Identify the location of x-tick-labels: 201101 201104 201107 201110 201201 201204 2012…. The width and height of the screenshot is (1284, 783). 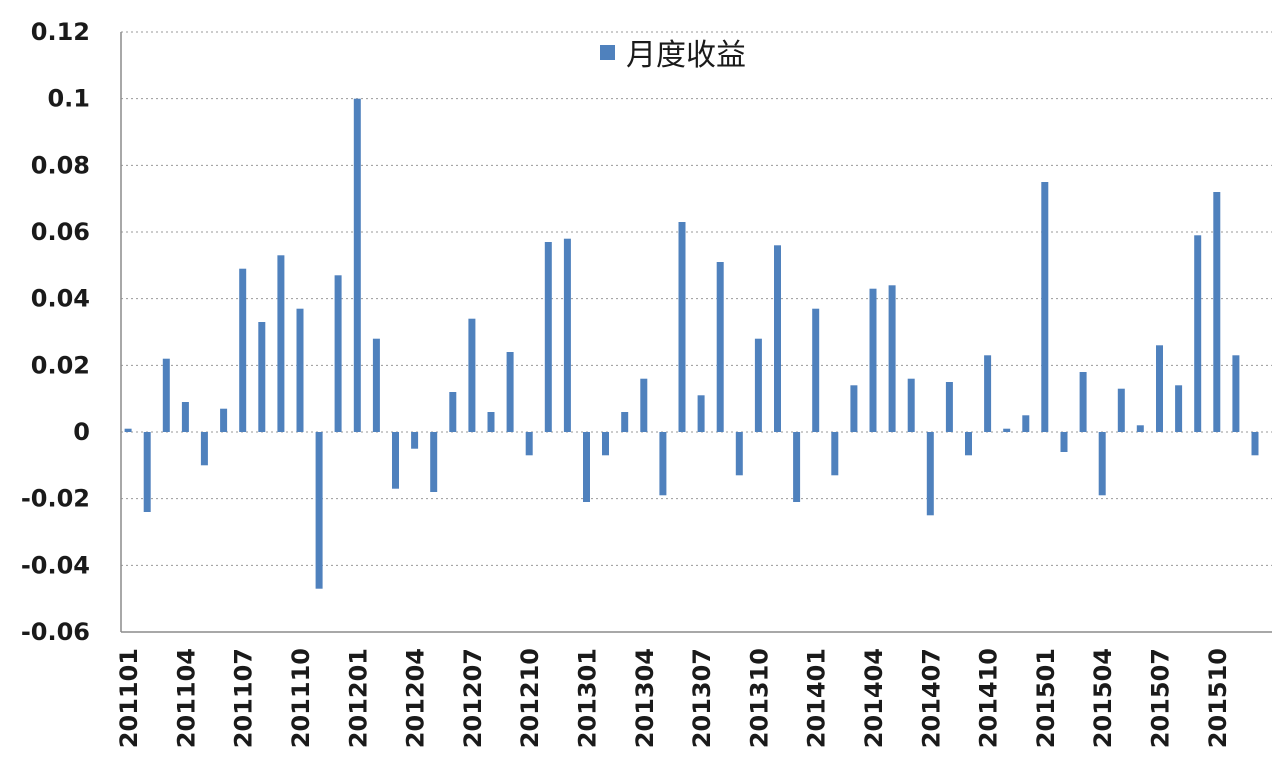
(673, 698).